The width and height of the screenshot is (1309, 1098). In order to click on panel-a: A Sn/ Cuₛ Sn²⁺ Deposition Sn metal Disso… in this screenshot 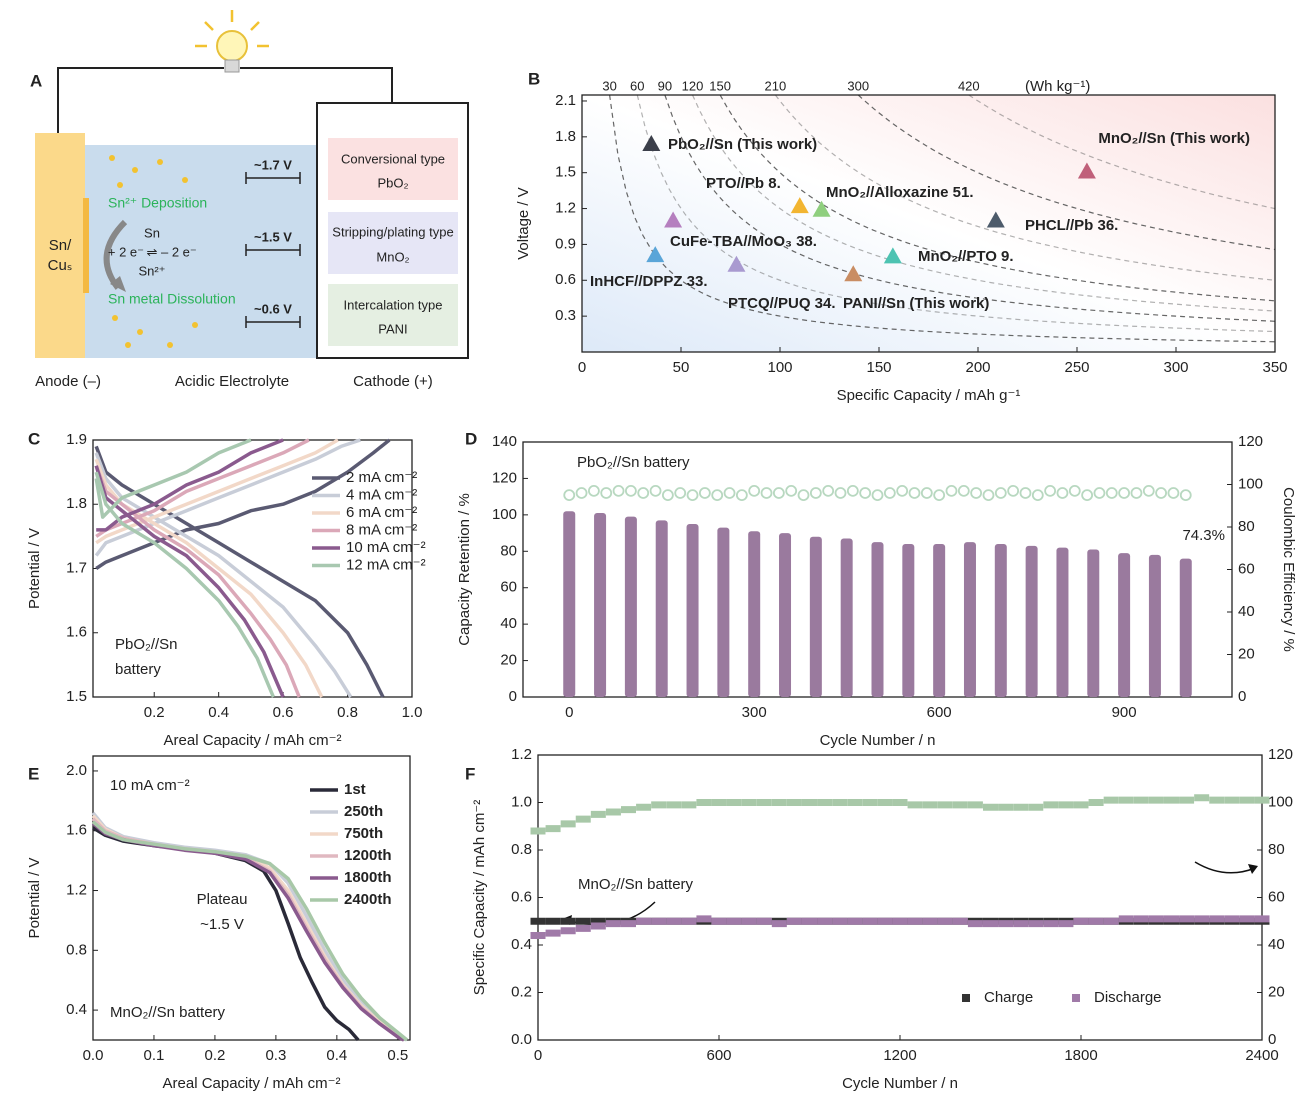, I will do `click(249, 200)`.